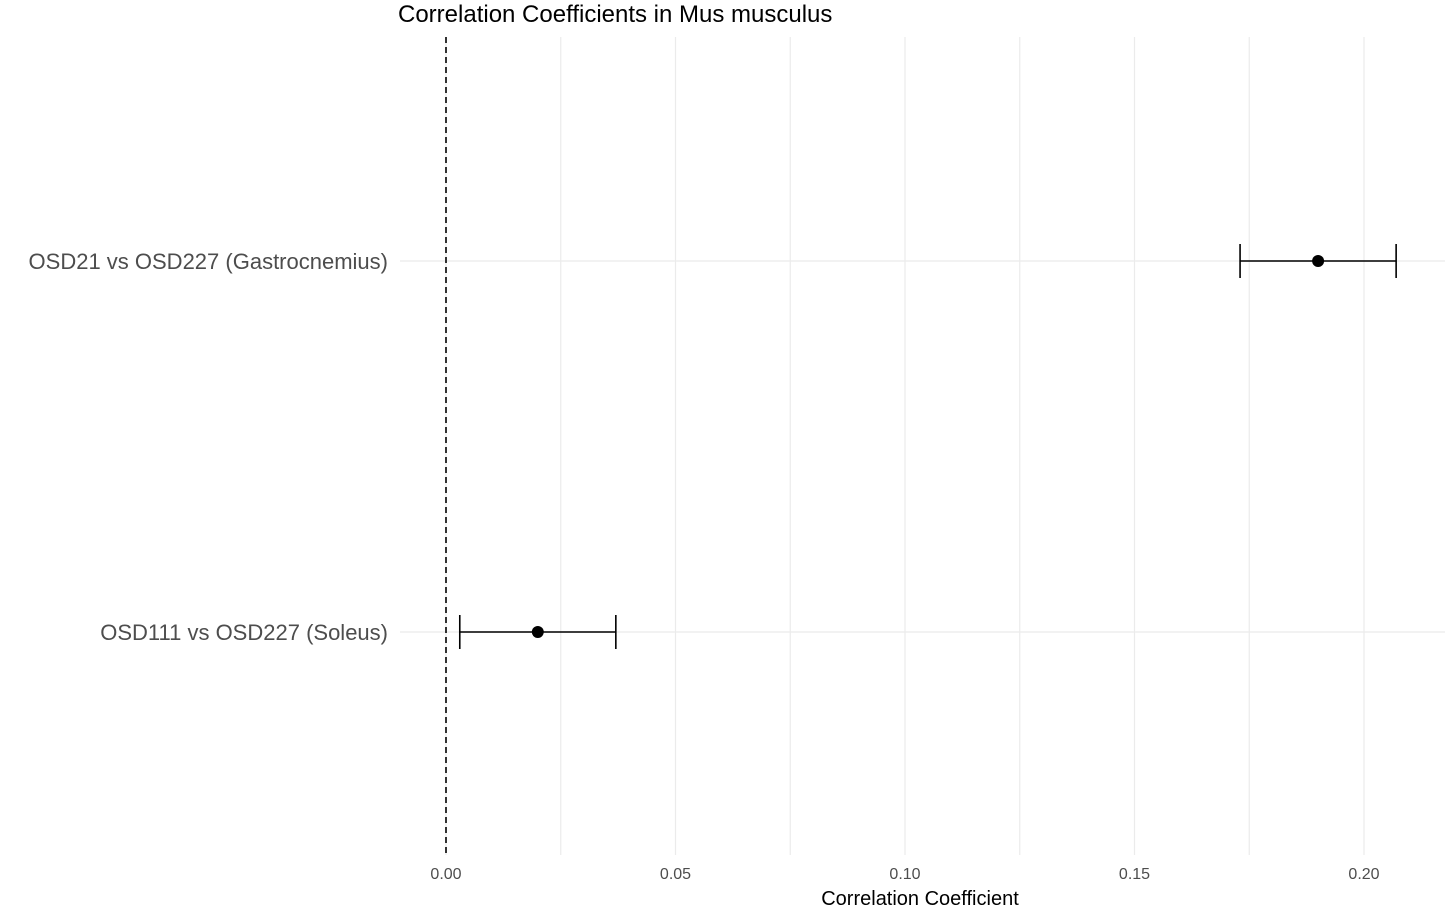 The image size is (1450, 912). Describe the element at coordinates (920, 899) in the screenshot. I see `x-axis-title: Correlation Coefficient` at that location.